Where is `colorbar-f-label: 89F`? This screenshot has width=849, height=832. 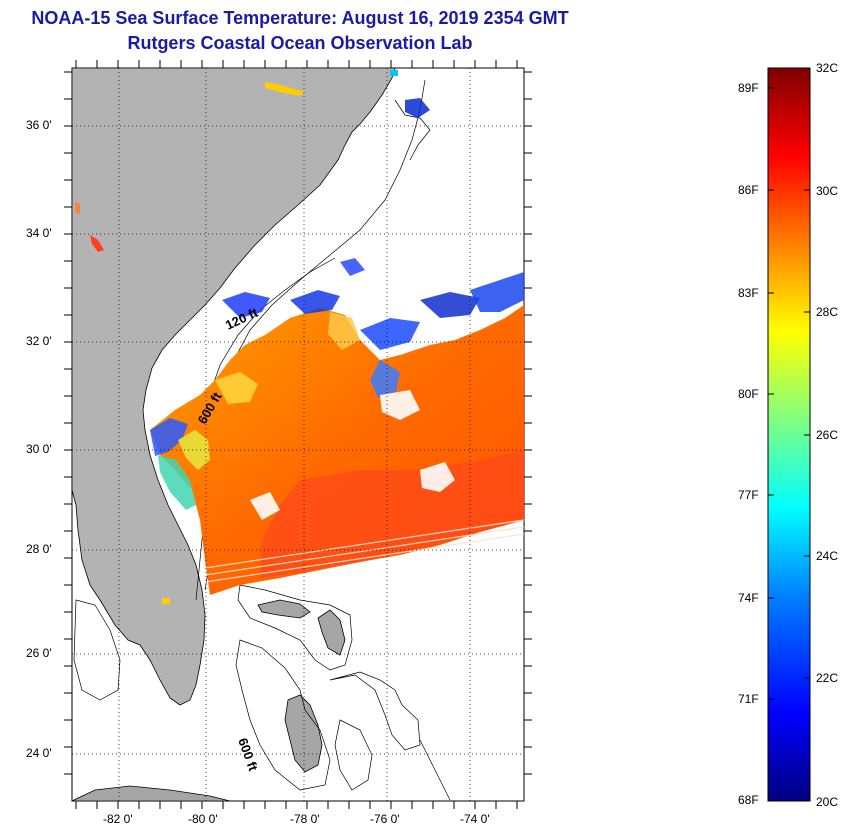 colorbar-f-label: 89F is located at coordinates (748, 88).